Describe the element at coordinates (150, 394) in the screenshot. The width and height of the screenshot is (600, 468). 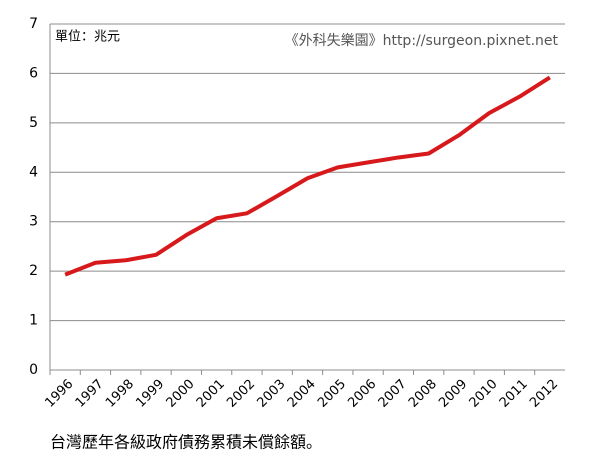
I see `x-tick-label: 1999` at that location.